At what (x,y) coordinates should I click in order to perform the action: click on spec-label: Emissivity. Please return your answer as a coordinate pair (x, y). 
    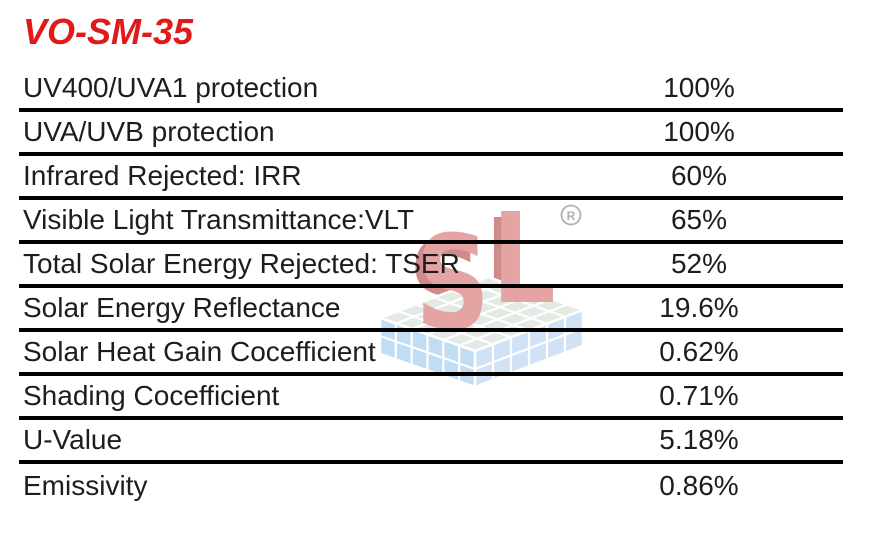
    Looking at the image, I should click on (85, 485).